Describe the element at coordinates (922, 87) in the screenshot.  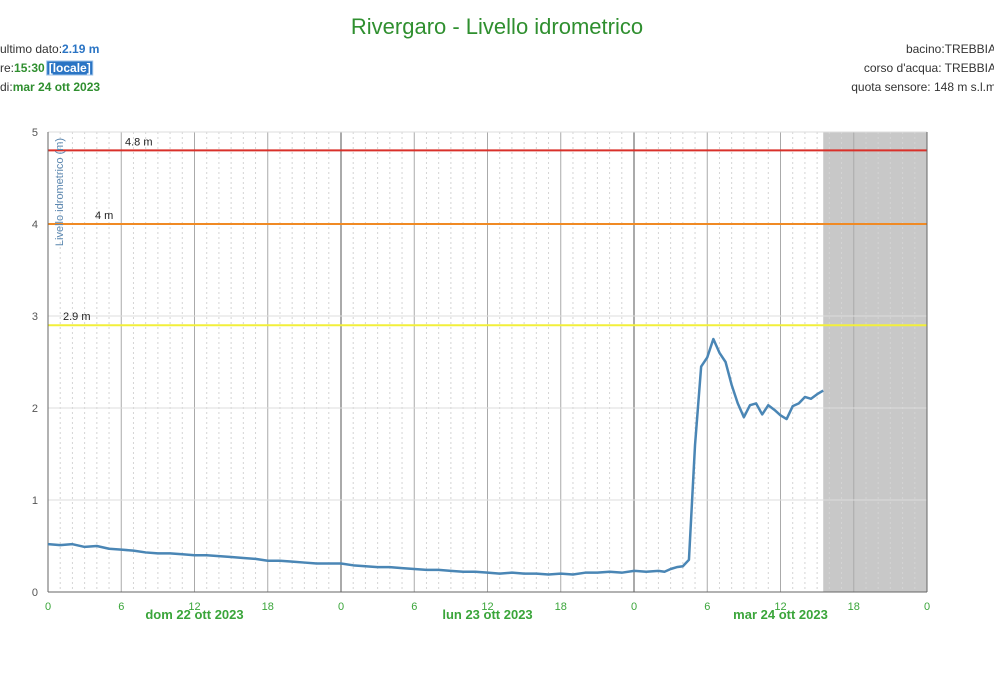
I see `info-right: quota sensore: 148 m s.l.m` at that location.